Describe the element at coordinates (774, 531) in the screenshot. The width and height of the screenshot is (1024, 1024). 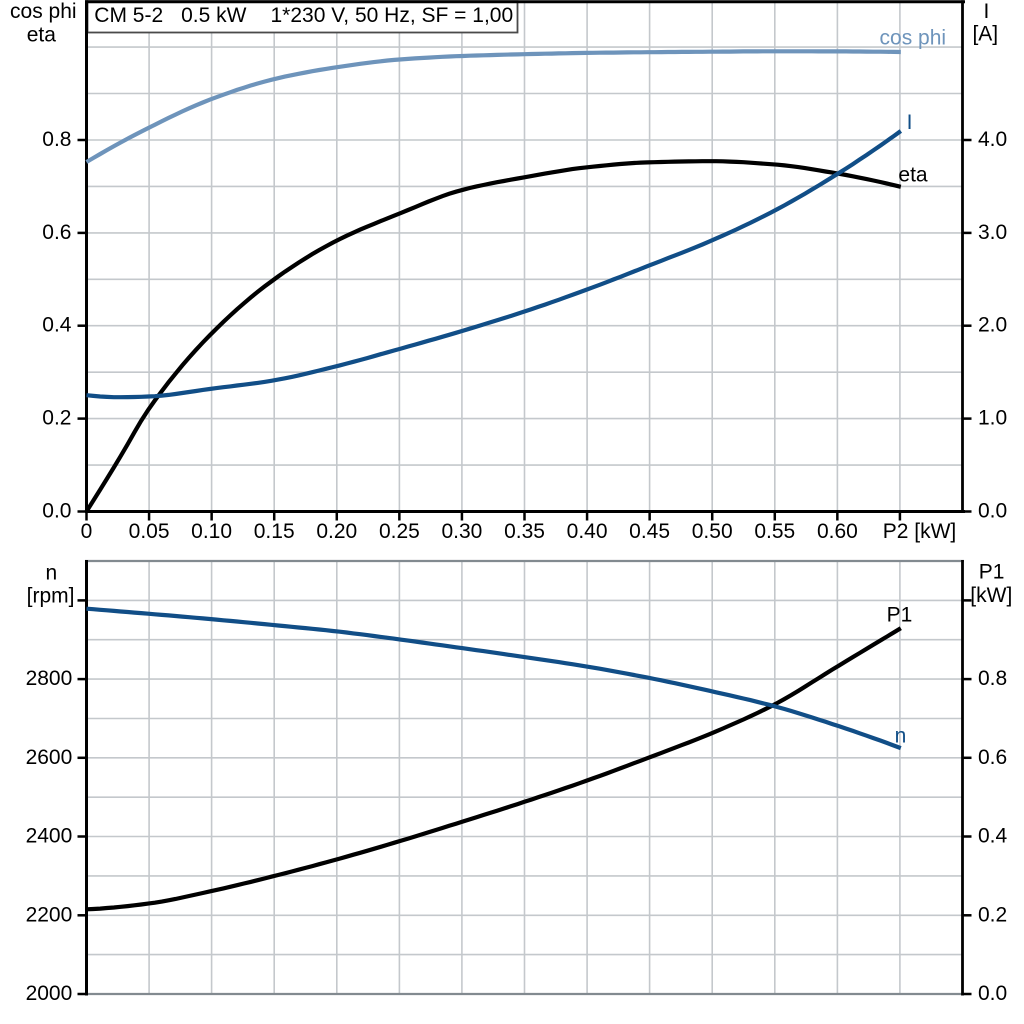
I see `svg-text: 0.55` at that location.